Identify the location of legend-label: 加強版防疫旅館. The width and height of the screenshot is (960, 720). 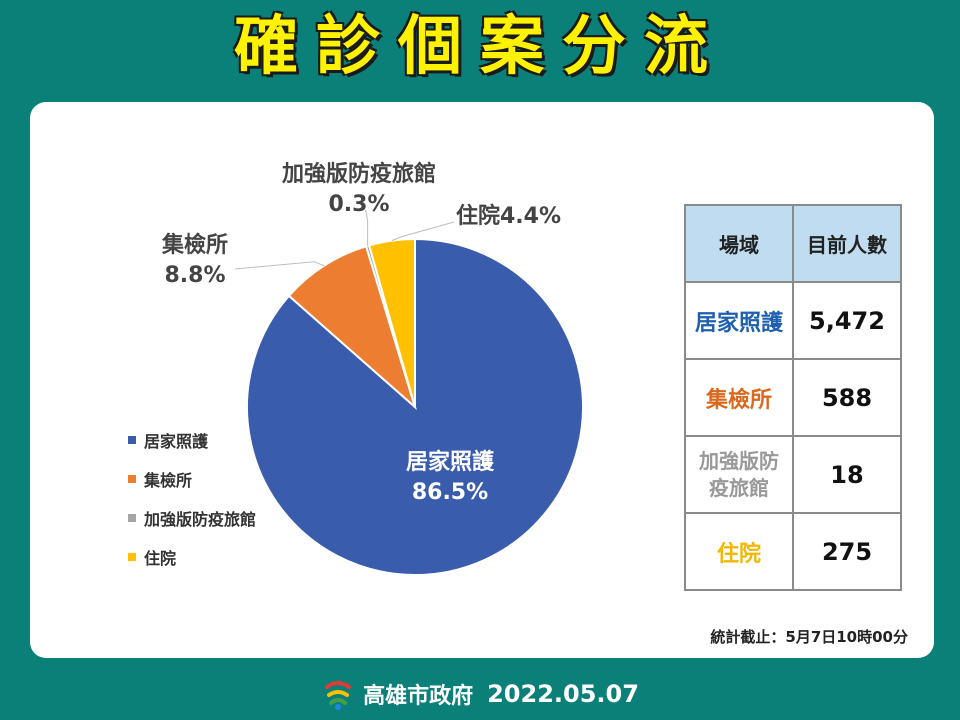
(200, 519).